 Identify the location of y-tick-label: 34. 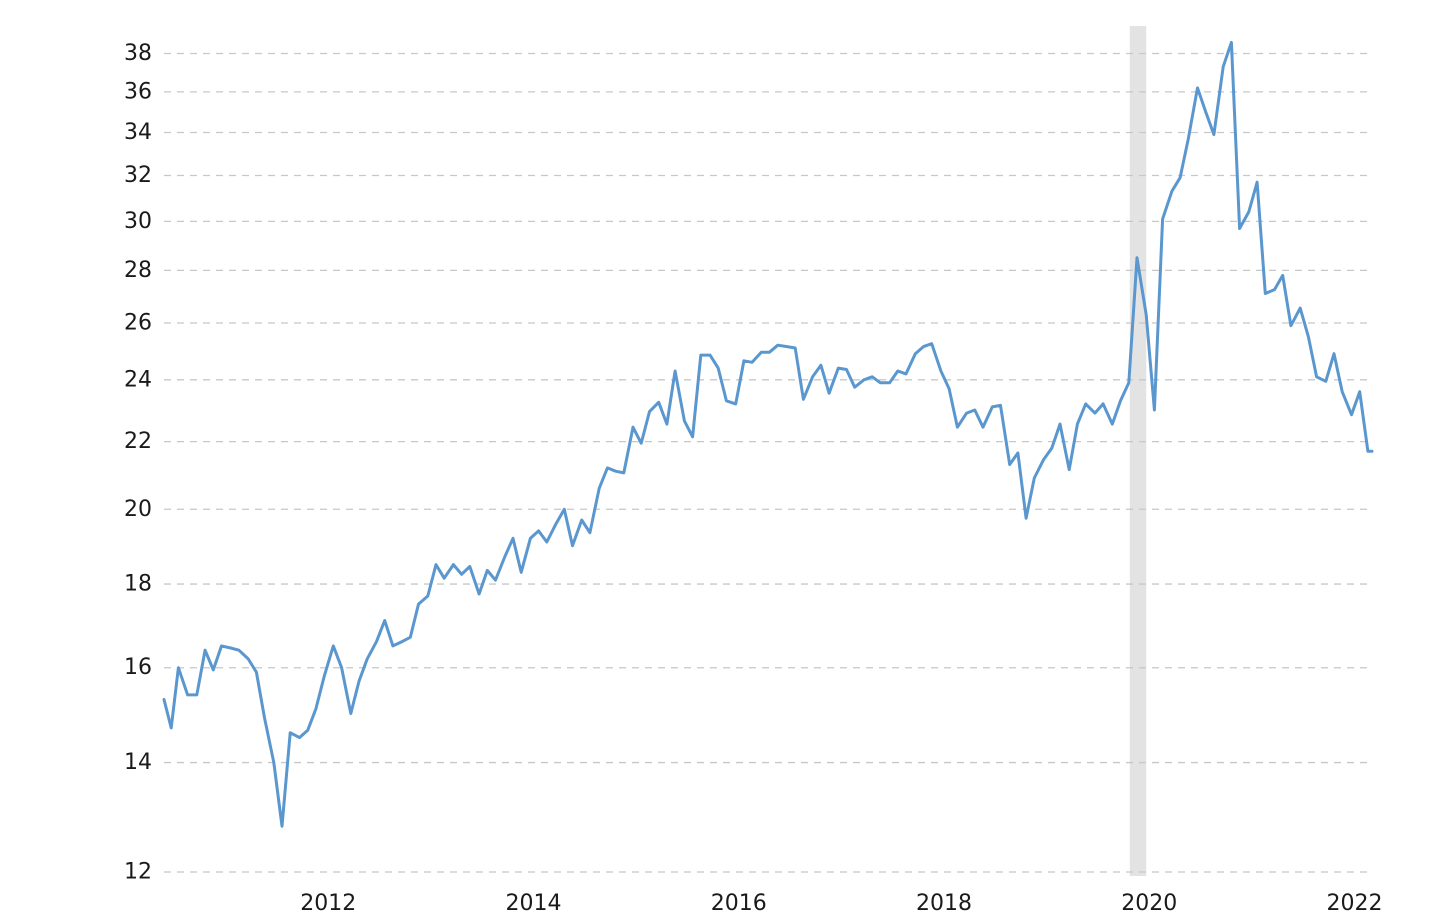
(138, 132).